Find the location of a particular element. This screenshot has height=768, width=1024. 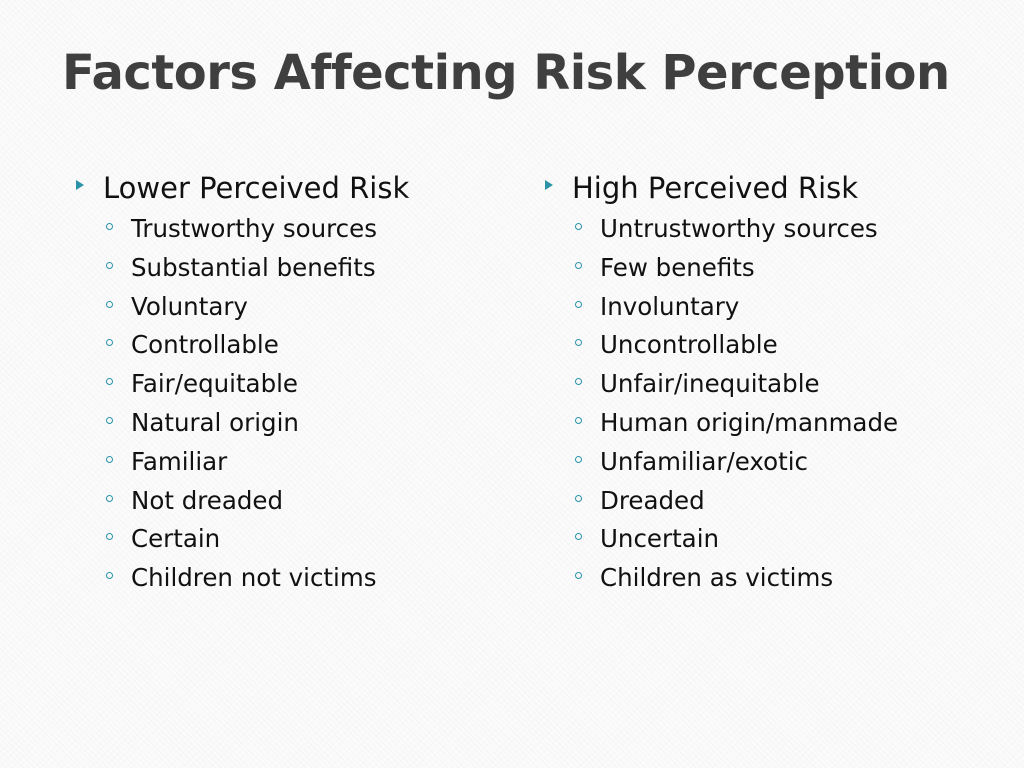

list-item-text: Natural origin is located at coordinates (215, 422).